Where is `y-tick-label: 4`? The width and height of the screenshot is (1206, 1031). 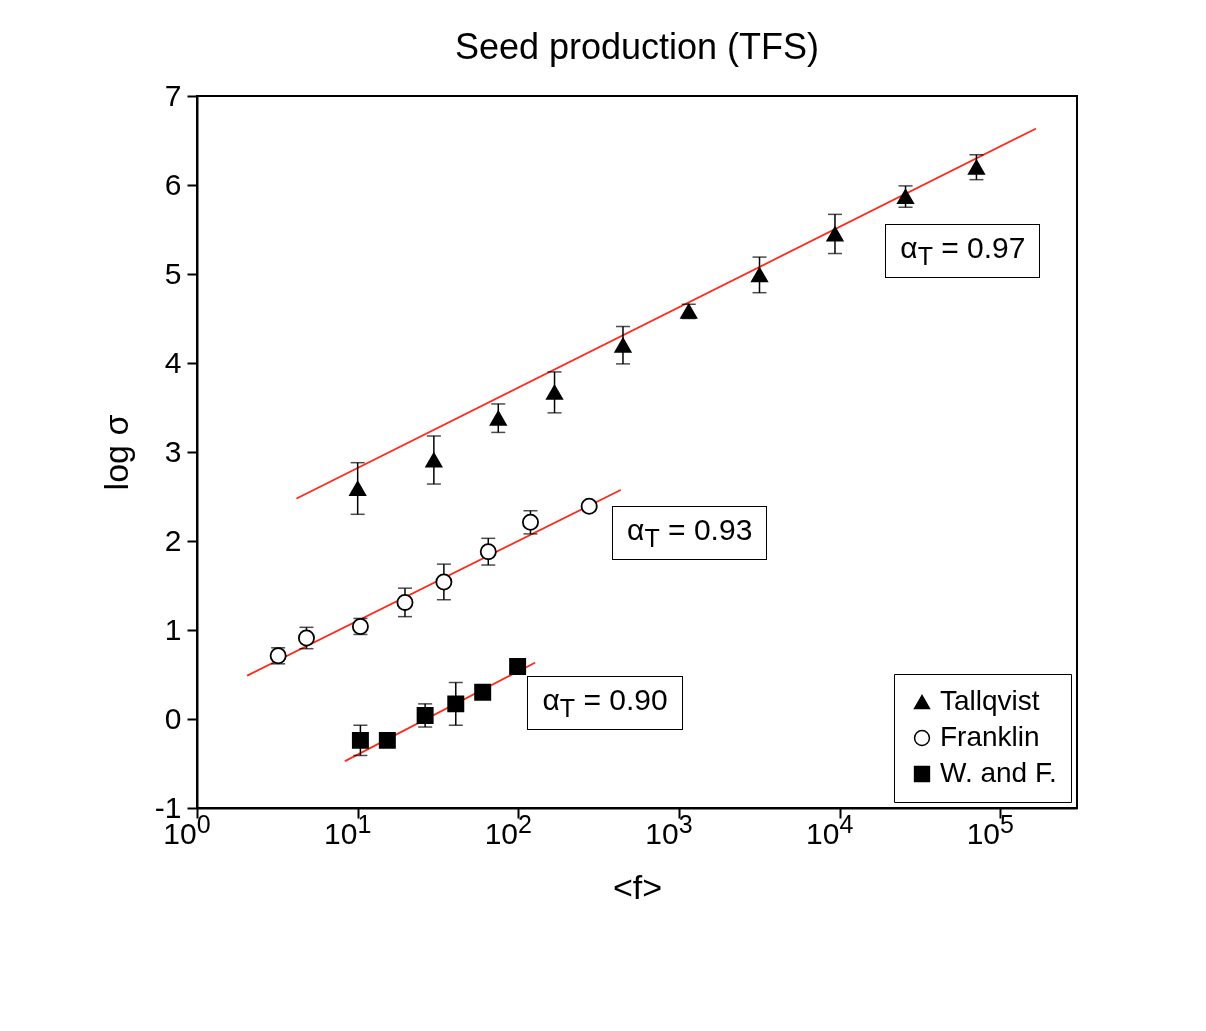
y-tick-label: 4 is located at coordinates (173, 362).